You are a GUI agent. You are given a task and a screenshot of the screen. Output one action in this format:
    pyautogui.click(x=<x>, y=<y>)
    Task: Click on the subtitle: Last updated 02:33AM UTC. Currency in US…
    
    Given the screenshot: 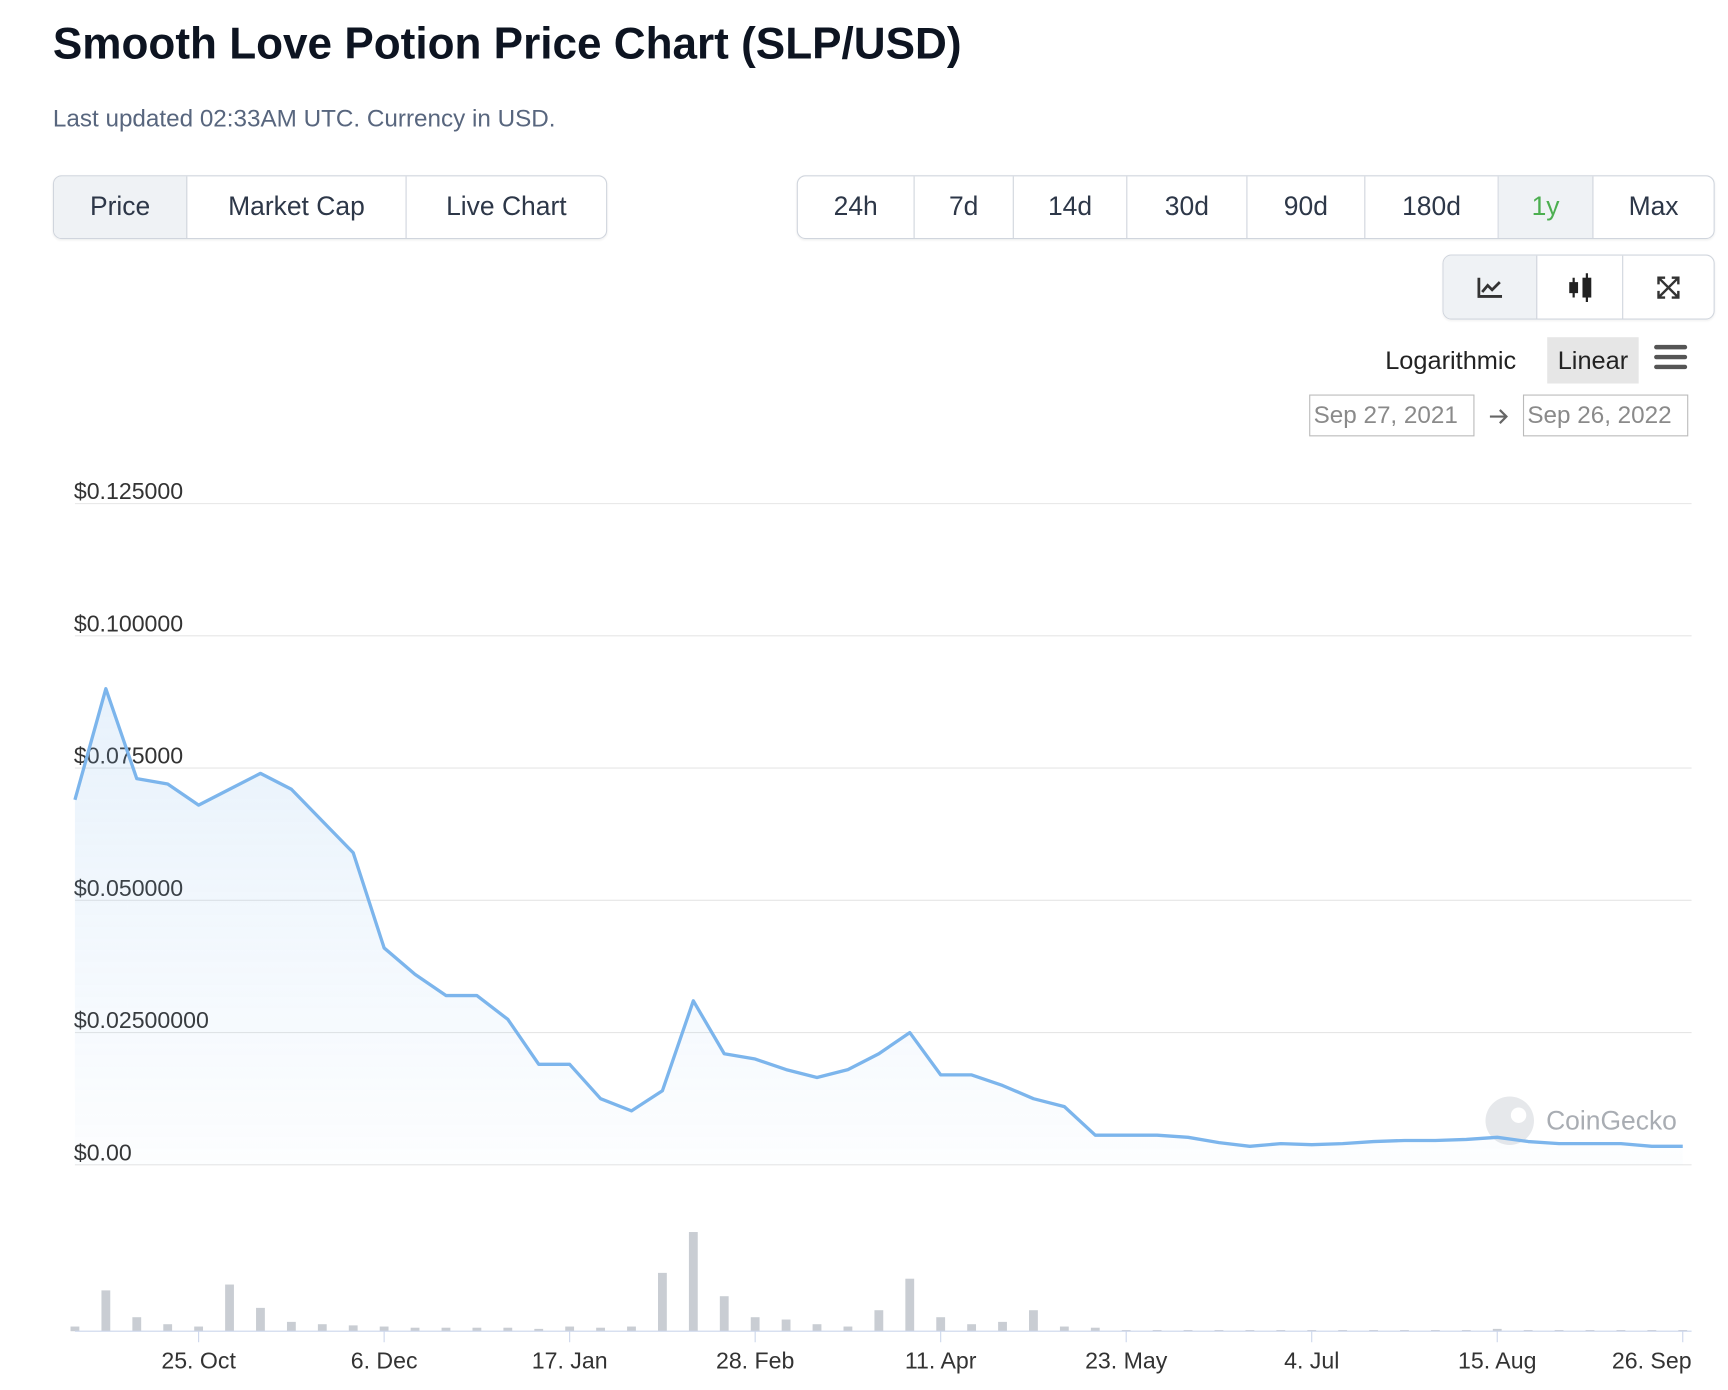 What is the action you would take?
    pyautogui.click(x=304, y=118)
    